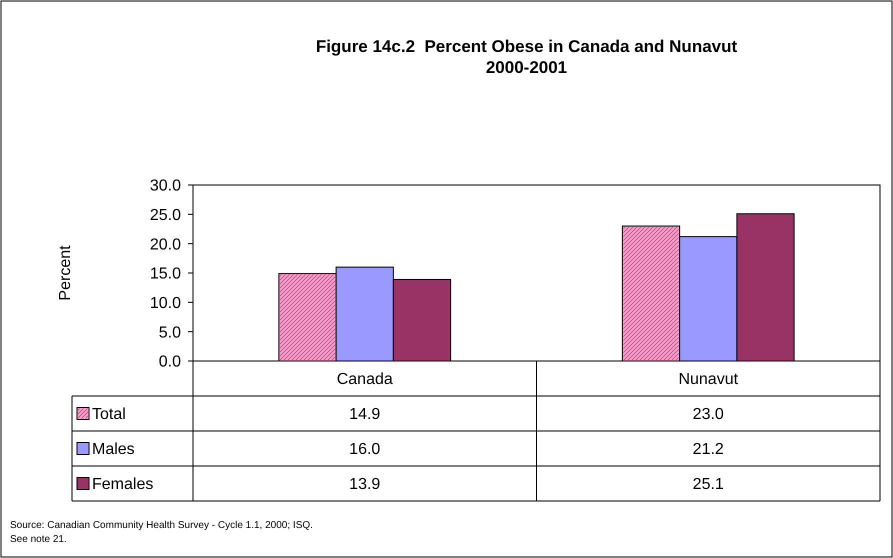 The width and height of the screenshot is (893, 558). Describe the element at coordinates (170, 362) in the screenshot. I see `y-tick-label: 0.0` at that location.